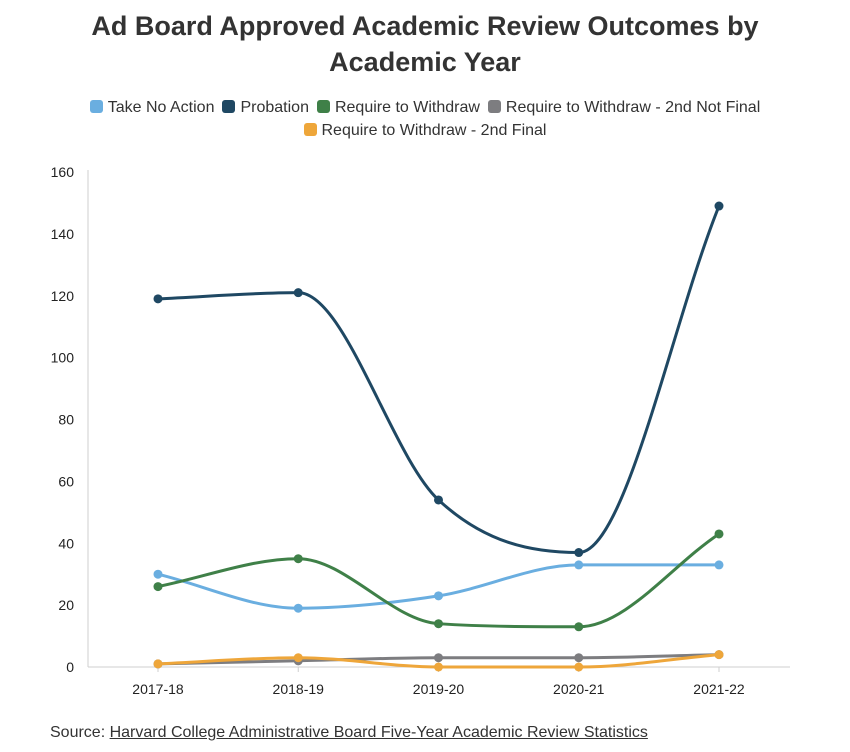 This screenshot has width=850, height=752. I want to click on legend-label: Require to Withdraw, so click(407, 107).